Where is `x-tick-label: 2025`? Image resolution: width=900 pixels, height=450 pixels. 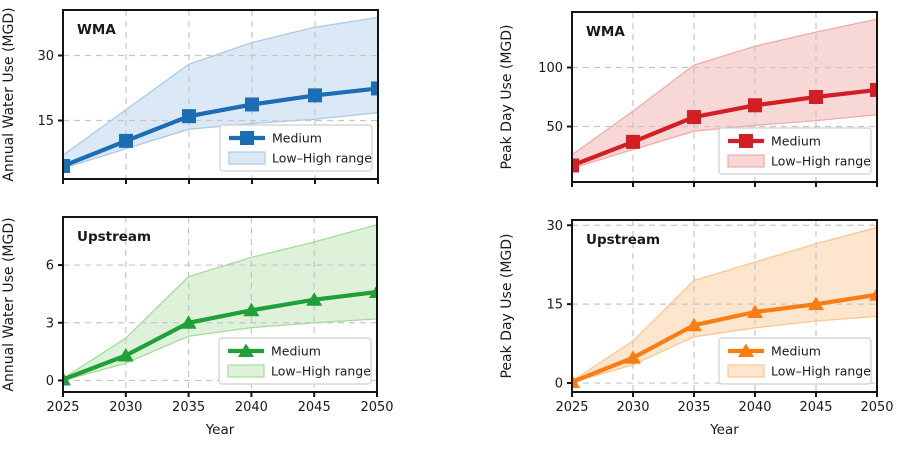 x-tick-label: 2025 is located at coordinates (62, 407).